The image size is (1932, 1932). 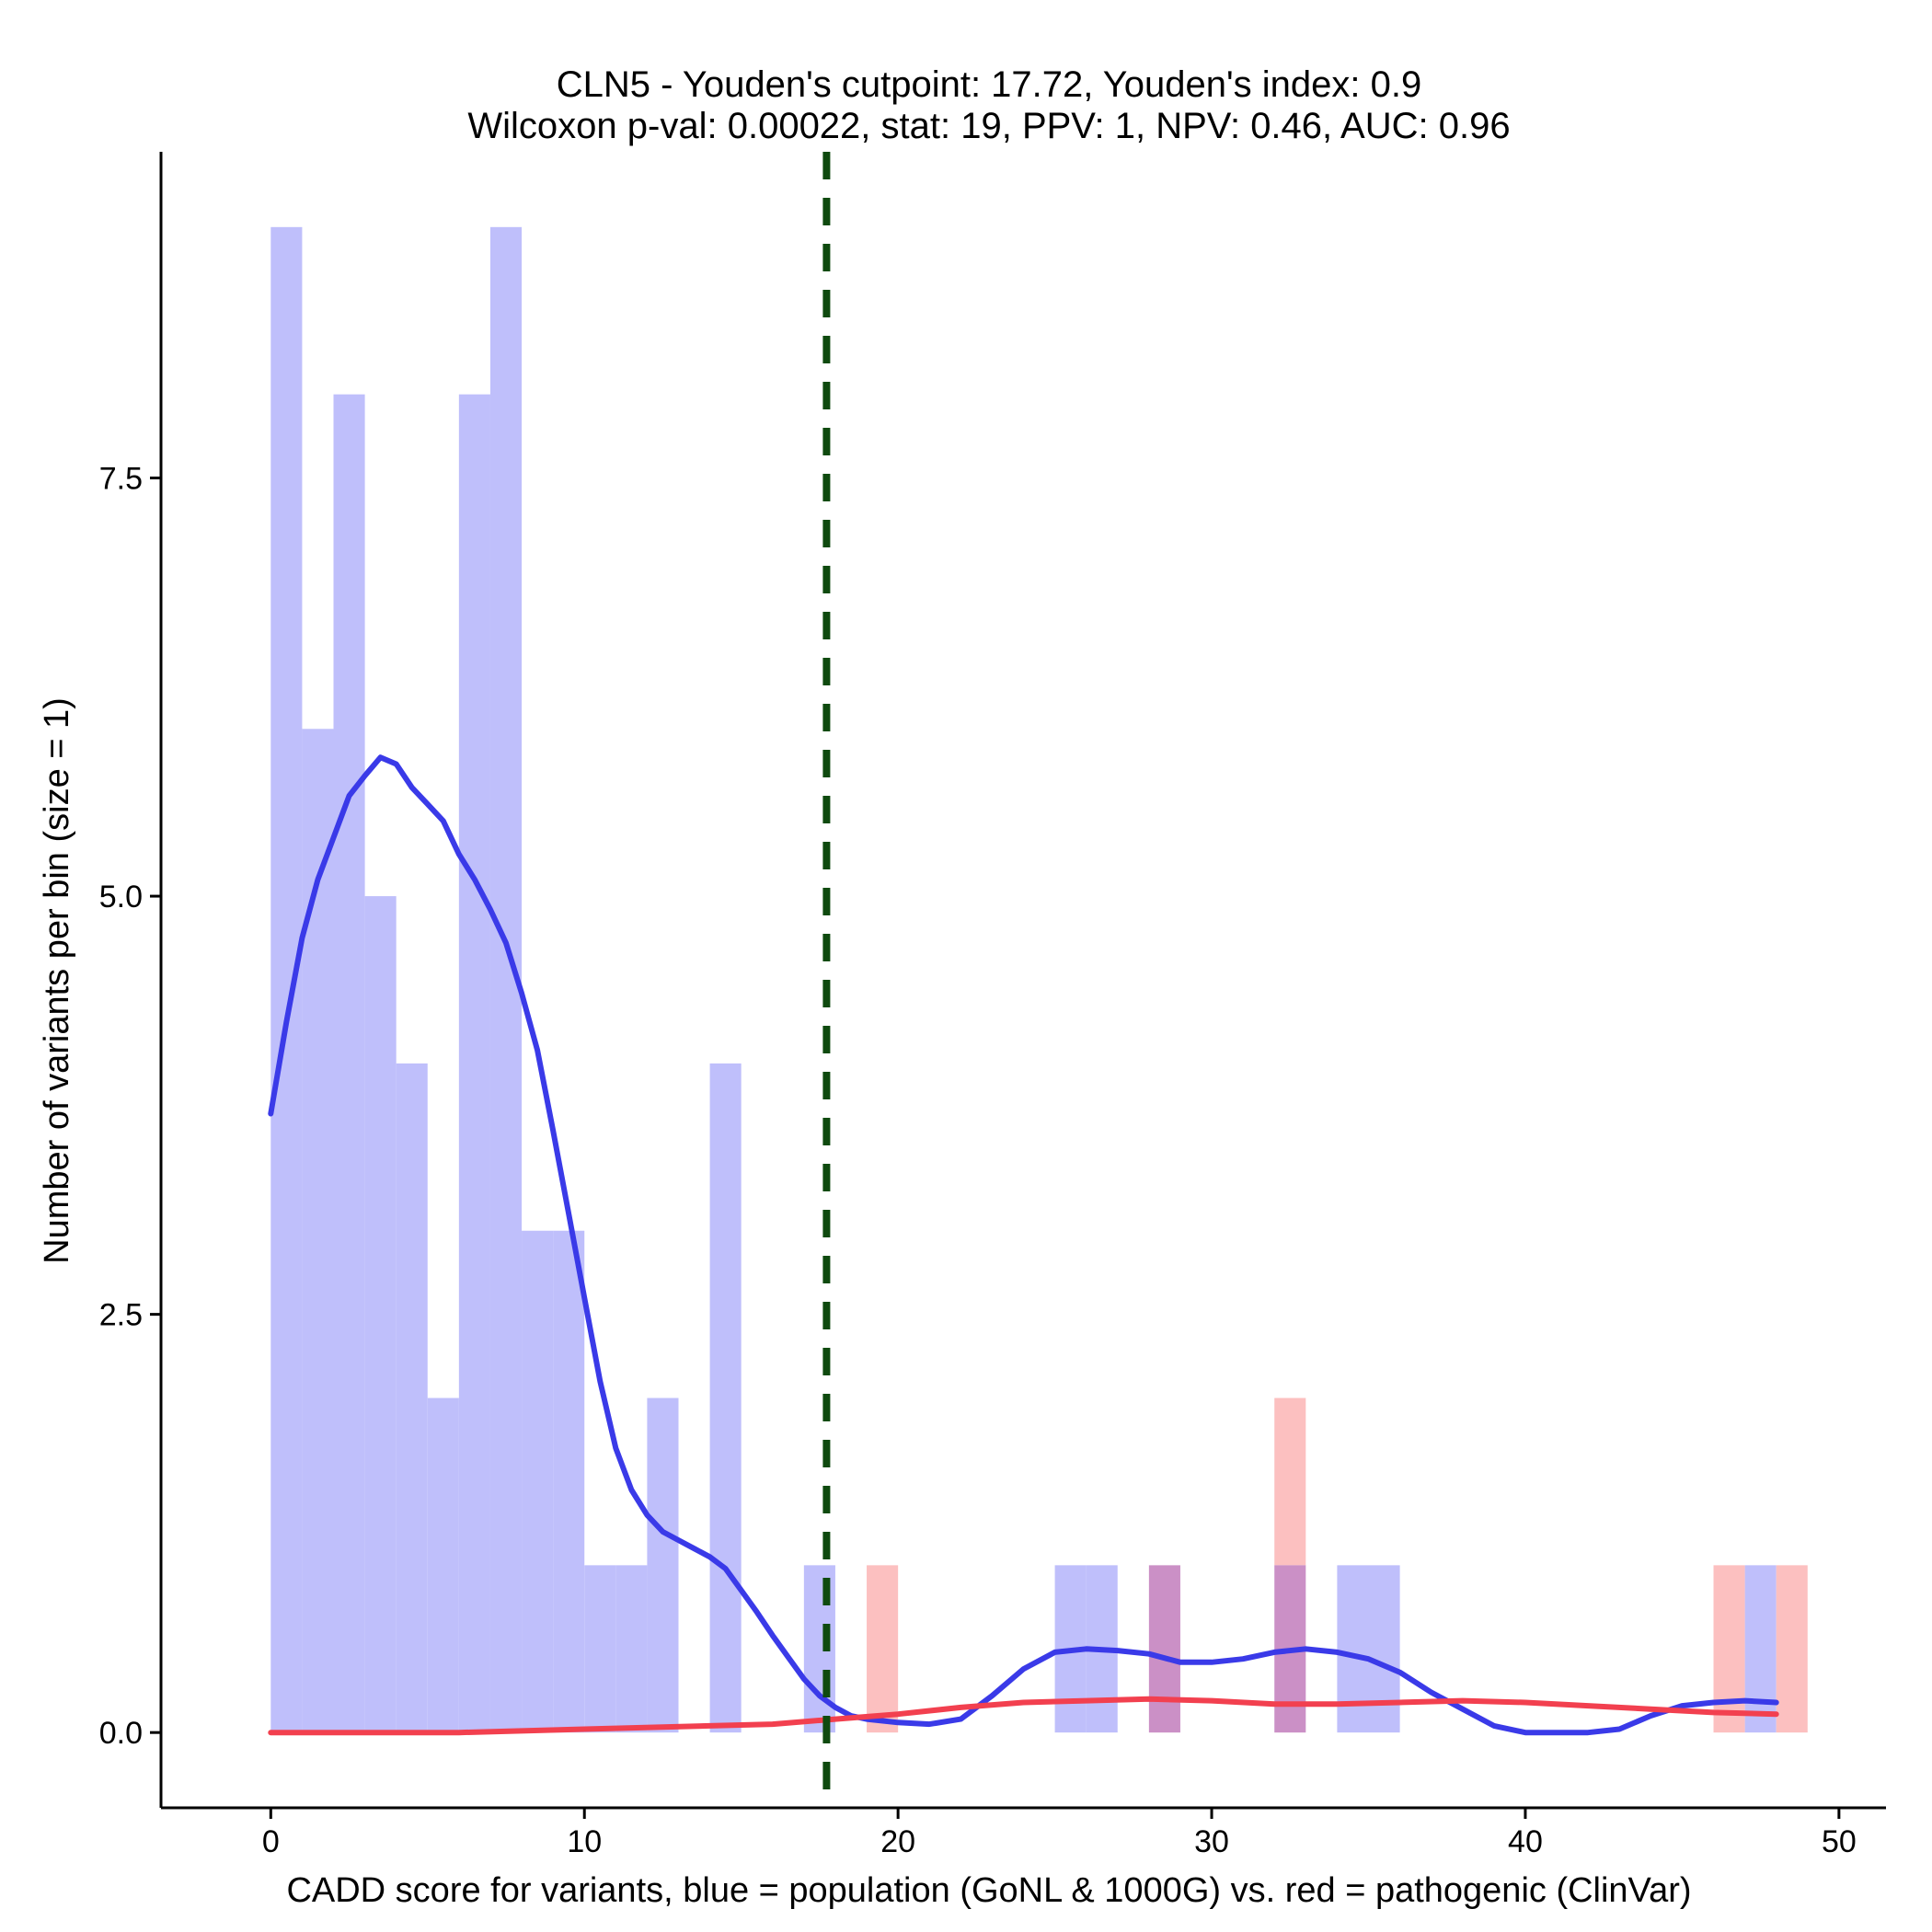 What do you see at coordinates (1525, 1841) in the screenshot?
I see `x-tick-label: 40` at bounding box center [1525, 1841].